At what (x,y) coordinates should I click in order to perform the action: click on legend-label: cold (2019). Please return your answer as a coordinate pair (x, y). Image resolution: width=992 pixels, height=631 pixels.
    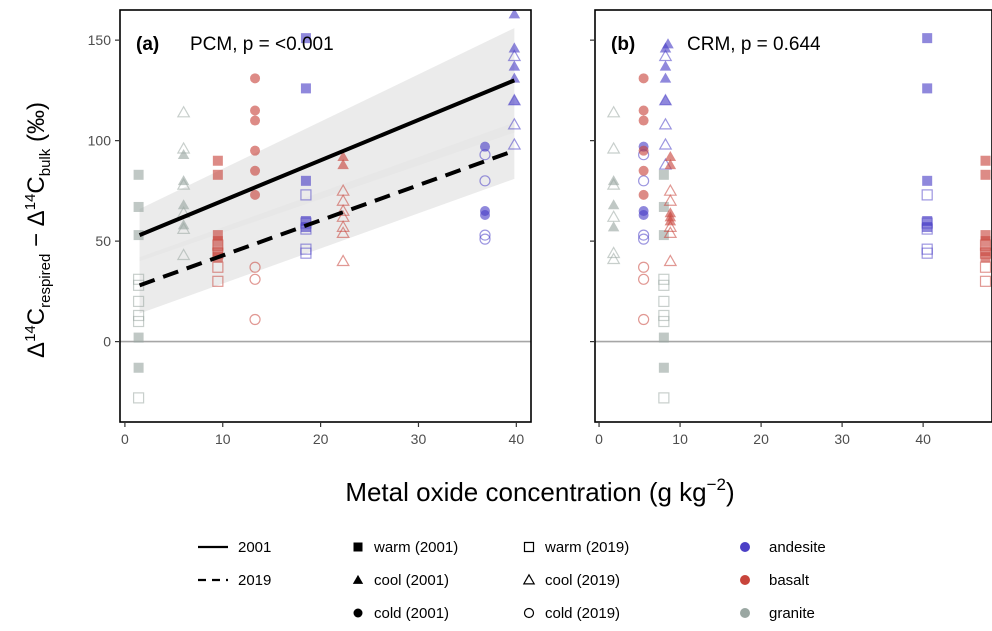
    Looking at the image, I should click on (582, 613).